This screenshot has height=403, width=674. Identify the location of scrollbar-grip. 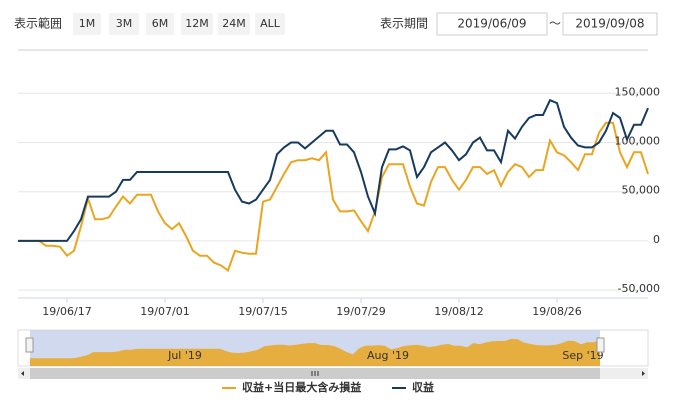
(315, 373).